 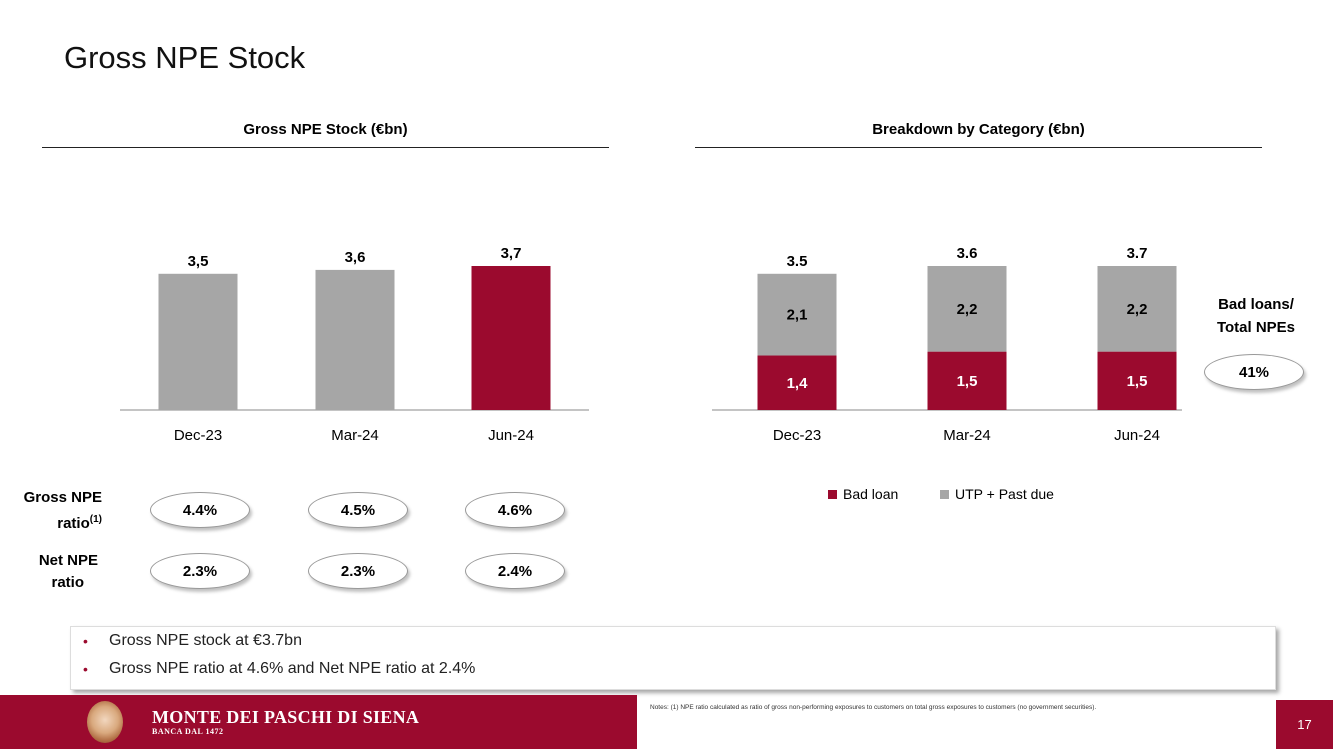 I want to click on gross-npe-ratio-label-line2: ratio(1), so click(x=51, y=522).